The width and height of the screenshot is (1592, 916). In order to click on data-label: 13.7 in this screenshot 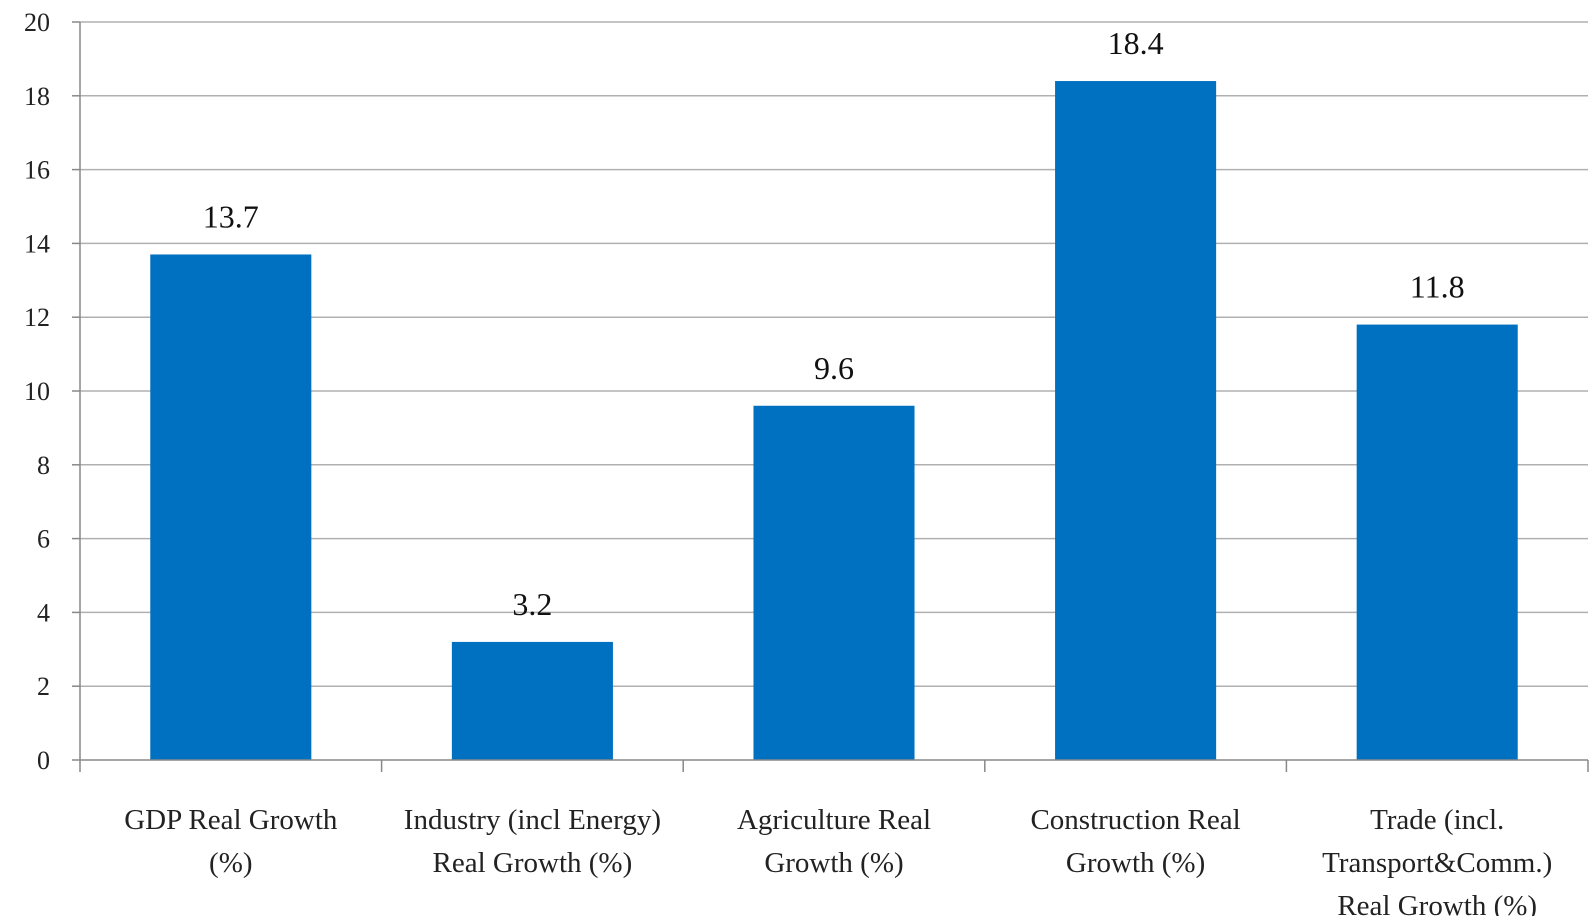, I will do `click(231, 216)`.